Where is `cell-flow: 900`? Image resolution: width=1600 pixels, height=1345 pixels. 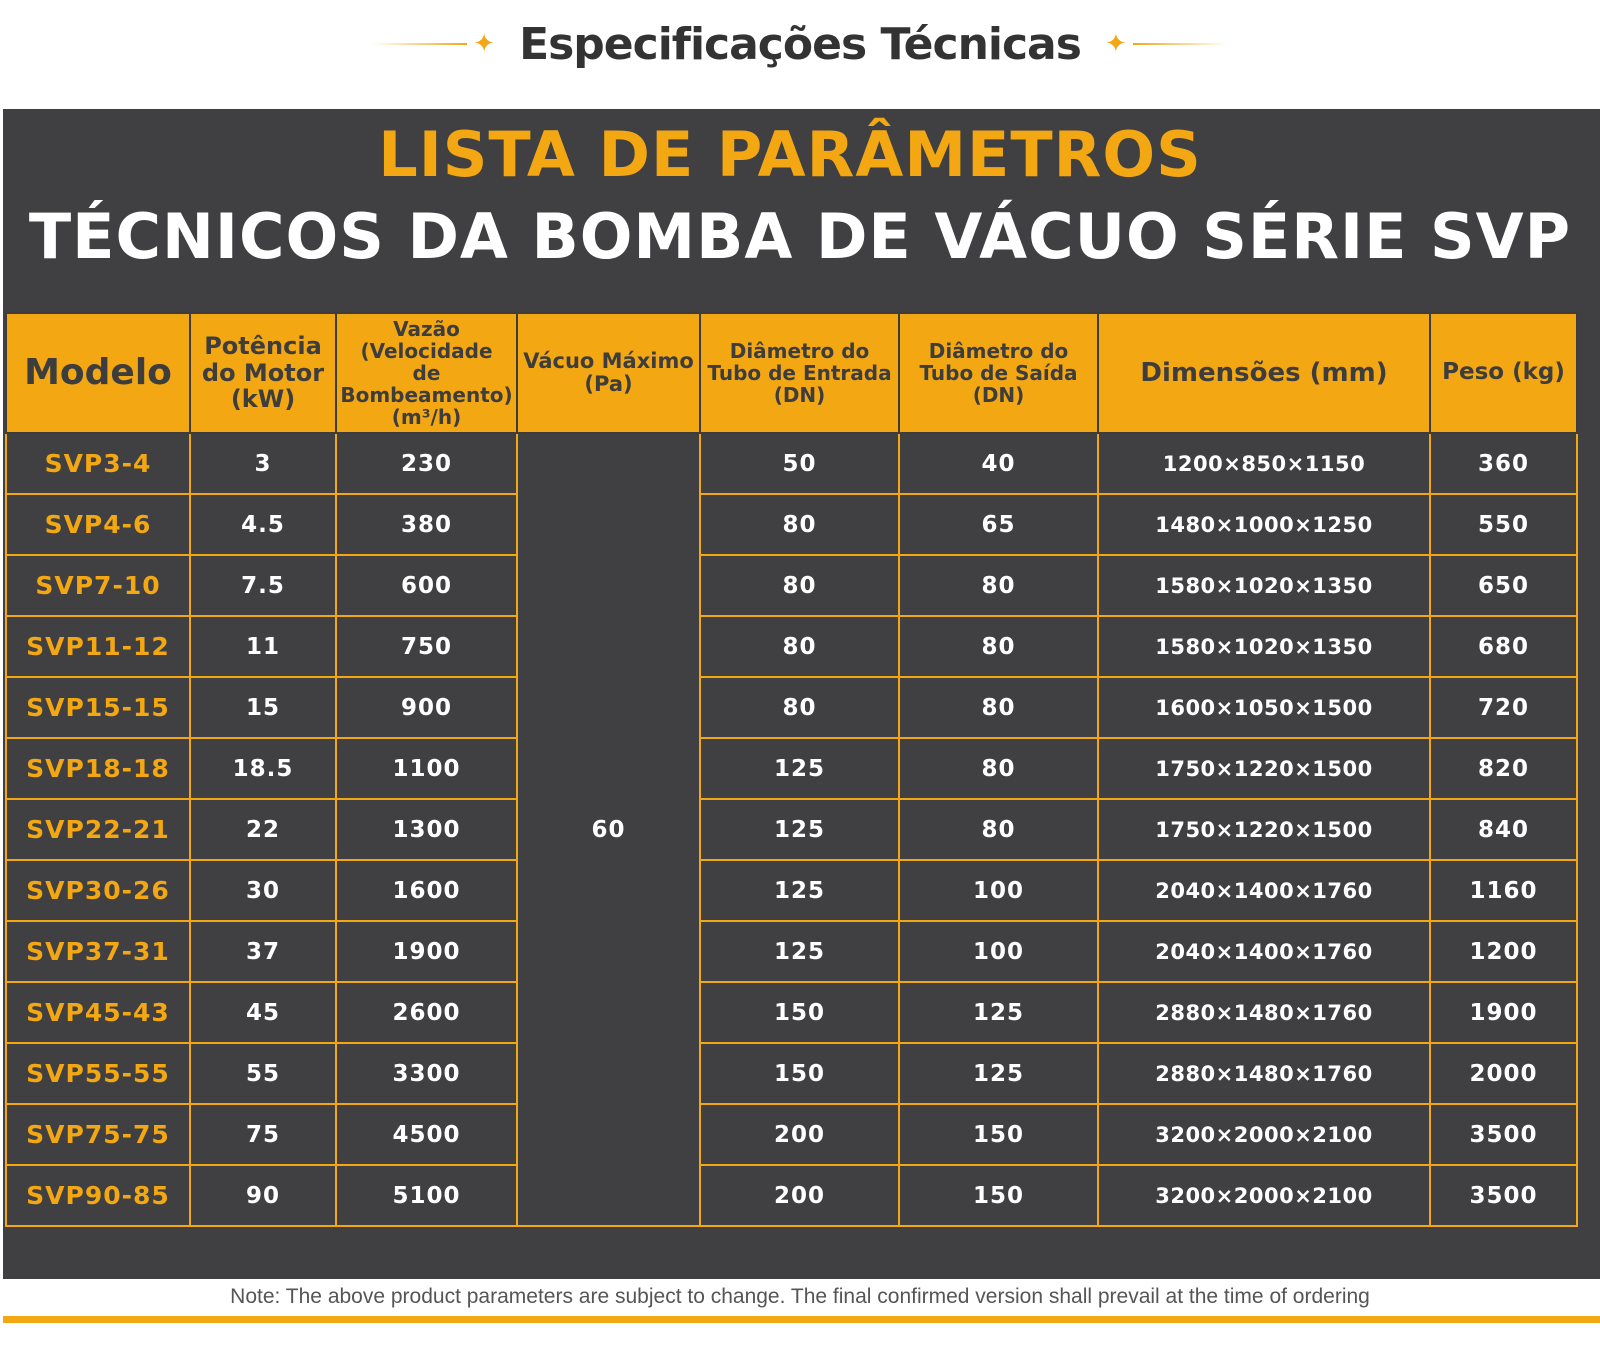 cell-flow: 900 is located at coordinates (426, 707).